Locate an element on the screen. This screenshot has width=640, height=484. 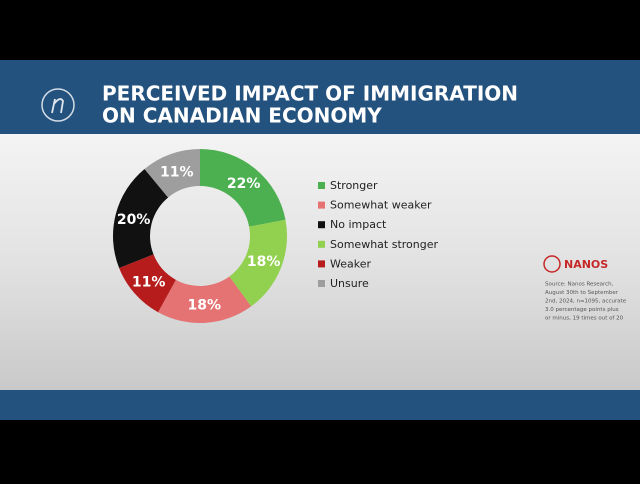
legend-label: Weaker is located at coordinates (350, 263).